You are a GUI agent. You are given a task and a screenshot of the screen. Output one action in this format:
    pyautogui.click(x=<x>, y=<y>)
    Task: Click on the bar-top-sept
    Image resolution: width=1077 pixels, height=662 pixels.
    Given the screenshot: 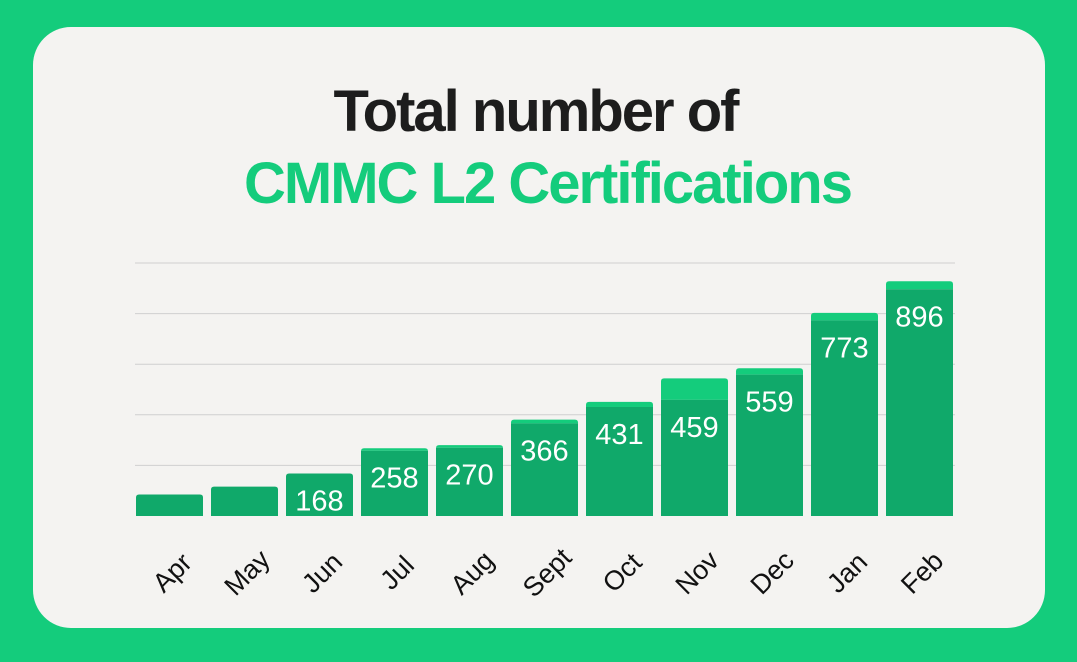 What is the action you would take?
    pyautogui.click(x=544, y=421)
    